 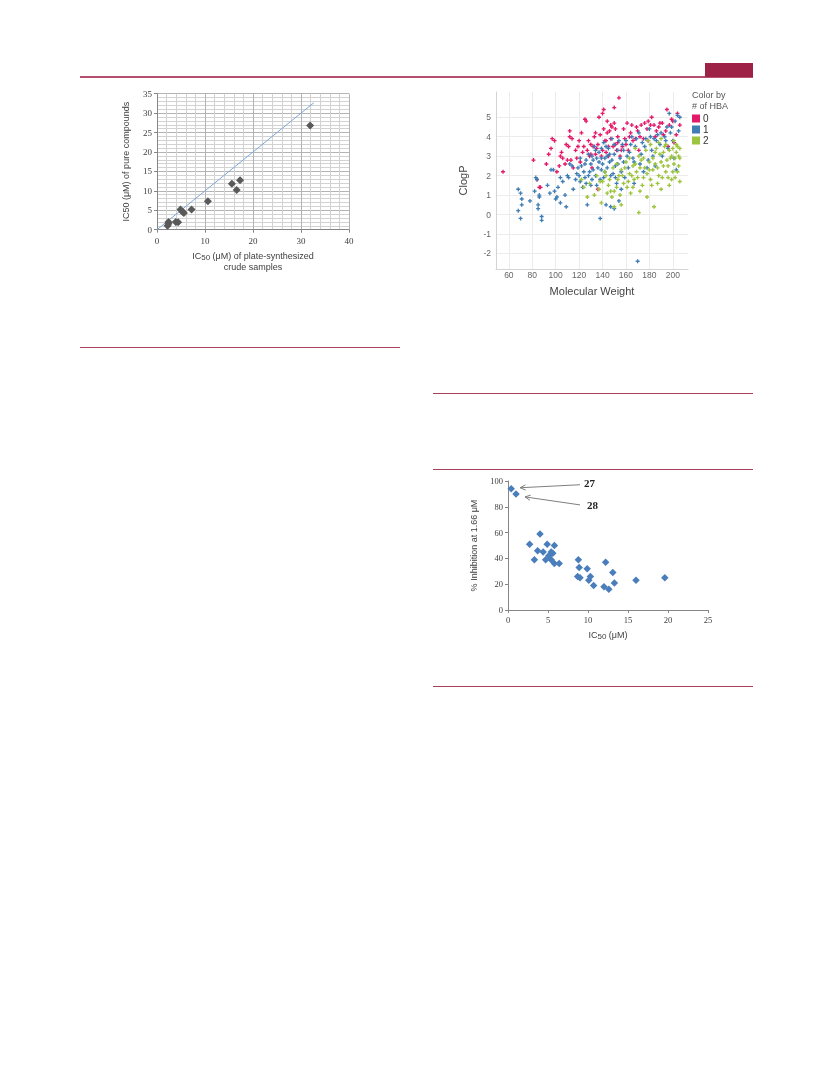 I want to click on y-tick-label: 15, so click(x=148, y=171).